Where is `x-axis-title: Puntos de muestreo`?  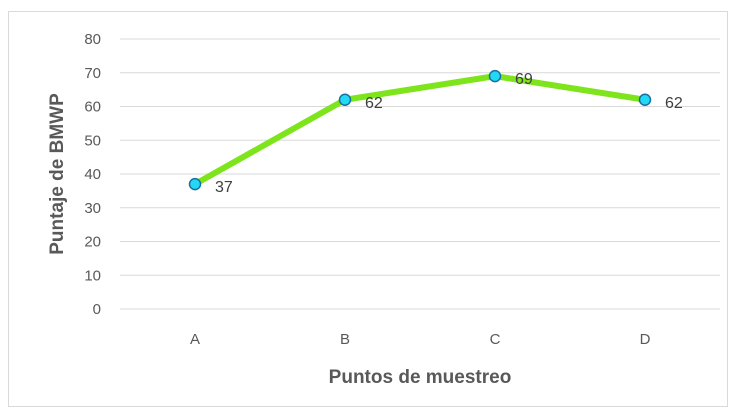 x-axis-title: Puntos de muestreo is located at coordinates (420, 377).